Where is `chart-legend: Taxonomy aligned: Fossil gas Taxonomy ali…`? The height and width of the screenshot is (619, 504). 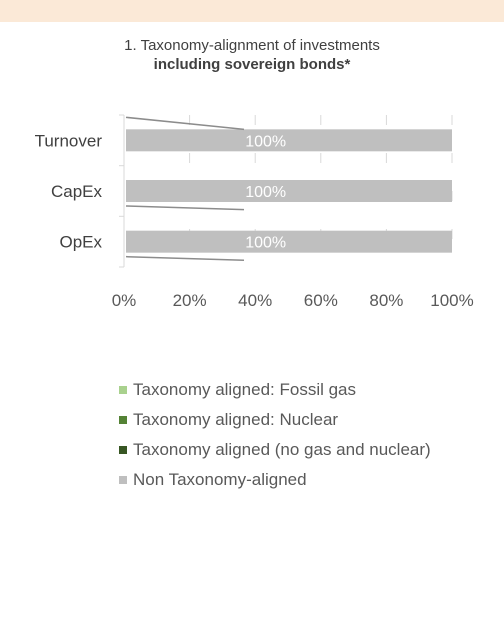 chart-legend: Taxonomy aligned: Fossil gas Taxonomy ali… is located at coordinates (275, 437).